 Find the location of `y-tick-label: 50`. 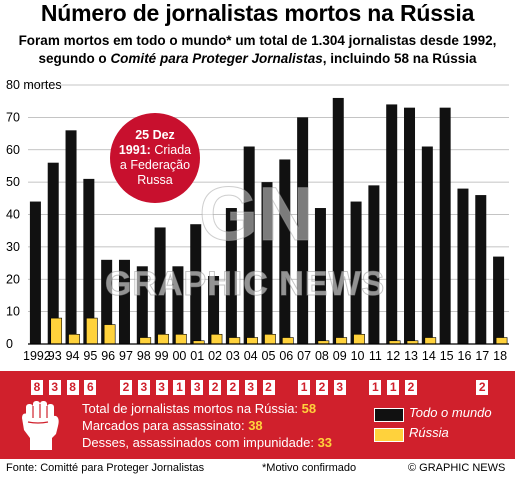

y-tick-label: 50 is located at coordinates (13, 182).